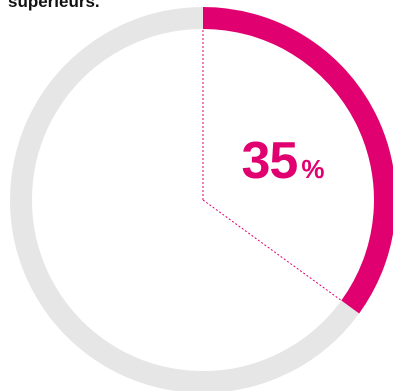  Describe the element at coordinates (54, 5) in the screenshot. I see `cut-off-heading-text: supérieurs.` at that location.